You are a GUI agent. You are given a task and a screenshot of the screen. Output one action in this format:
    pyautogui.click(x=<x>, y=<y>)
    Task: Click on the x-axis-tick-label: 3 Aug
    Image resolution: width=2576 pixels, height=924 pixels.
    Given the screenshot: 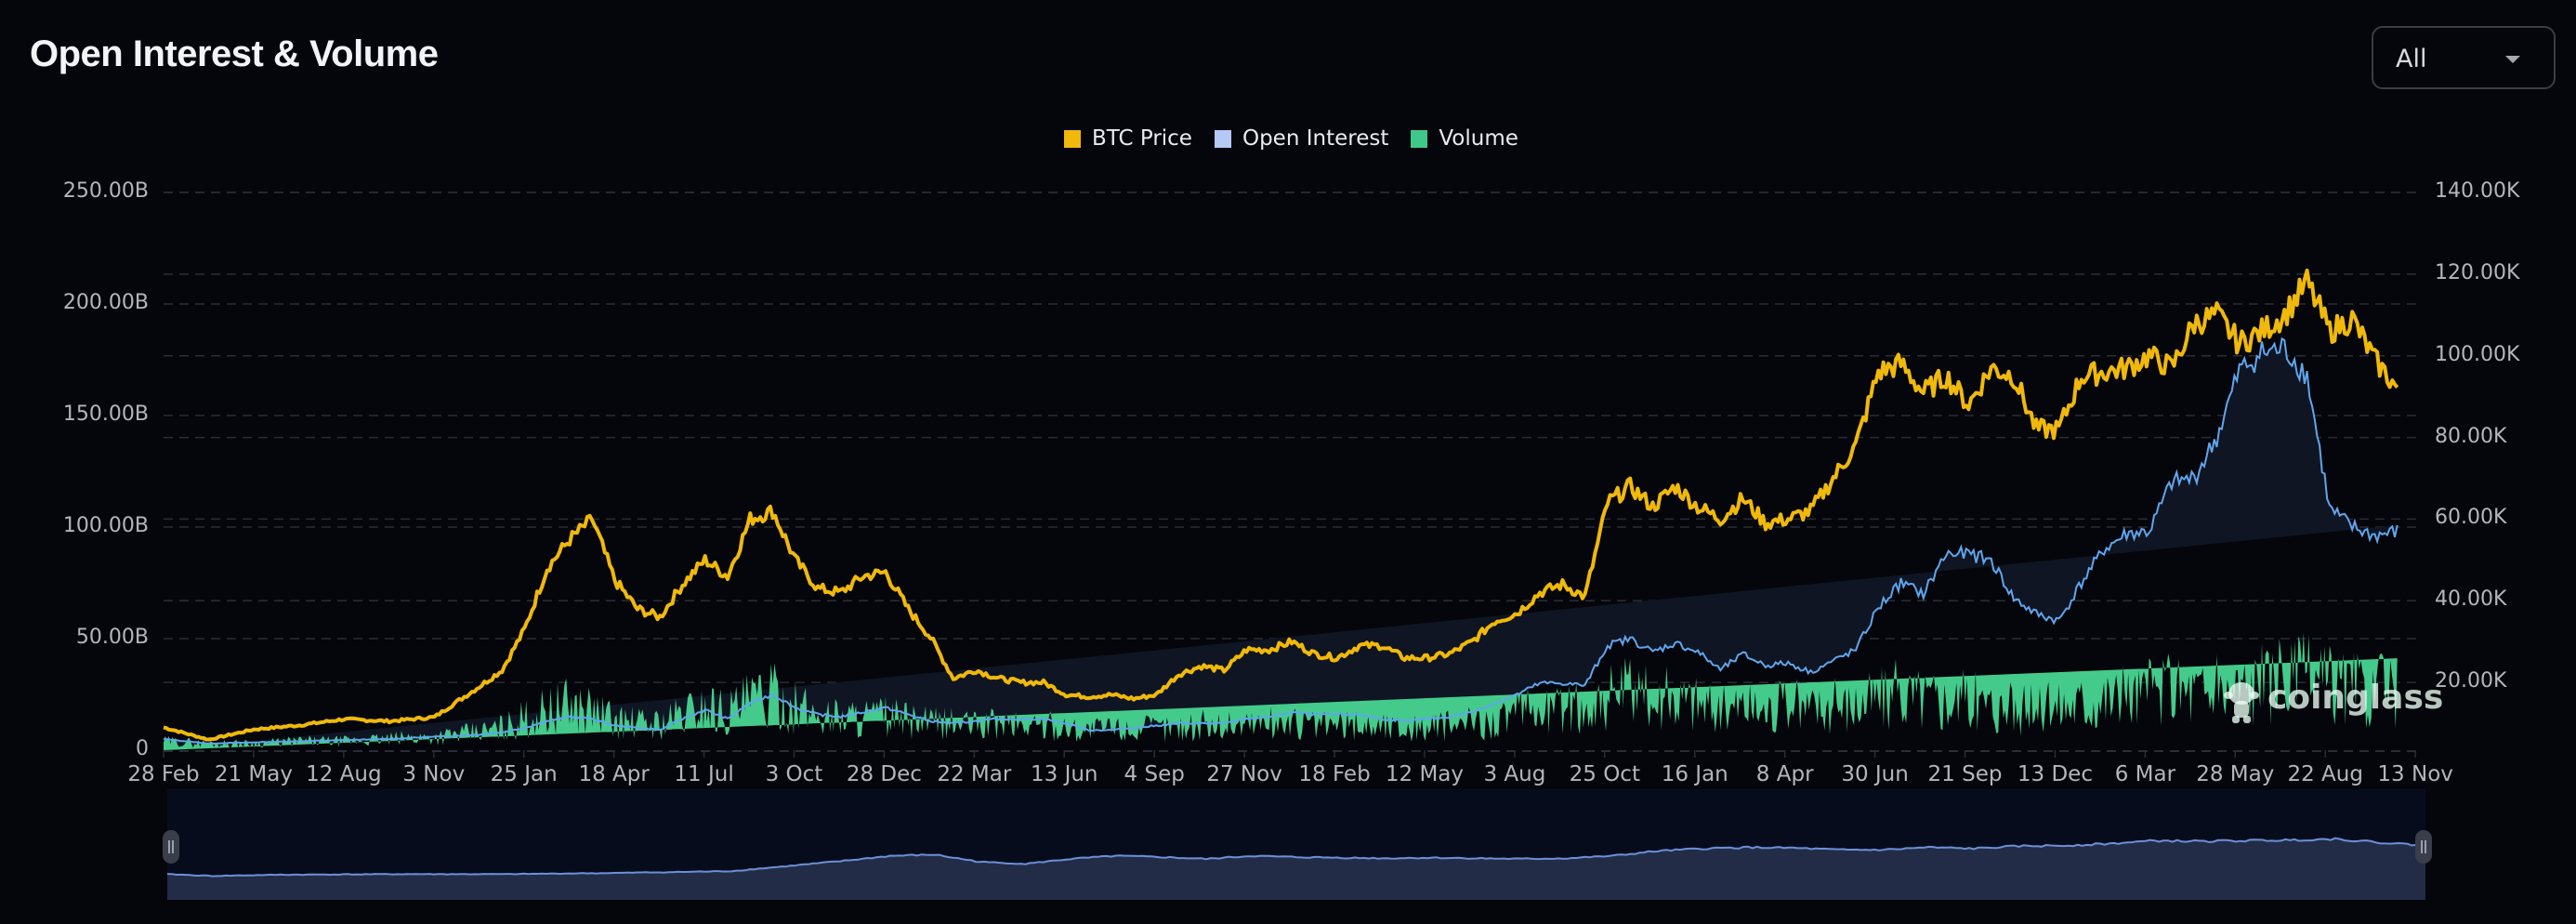 What is the action you would take?
    pyautogui.click(x=1514, y=774)
    